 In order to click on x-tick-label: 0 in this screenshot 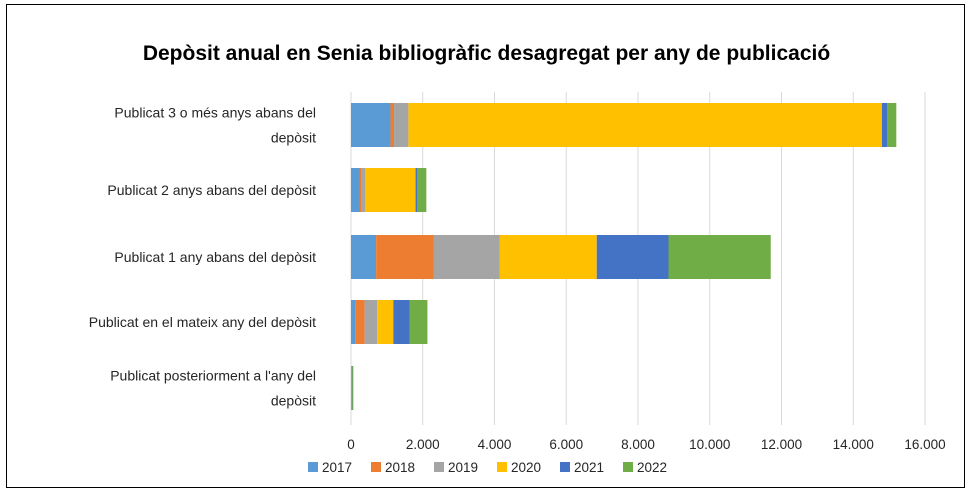, I will do `click(351, 444)`.